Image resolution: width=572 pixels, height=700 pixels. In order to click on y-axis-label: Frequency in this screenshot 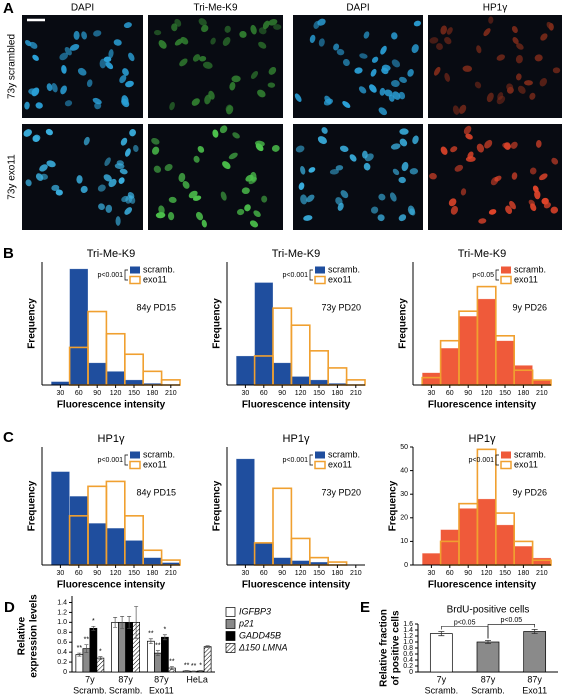, I will do `click(32, 323)`.